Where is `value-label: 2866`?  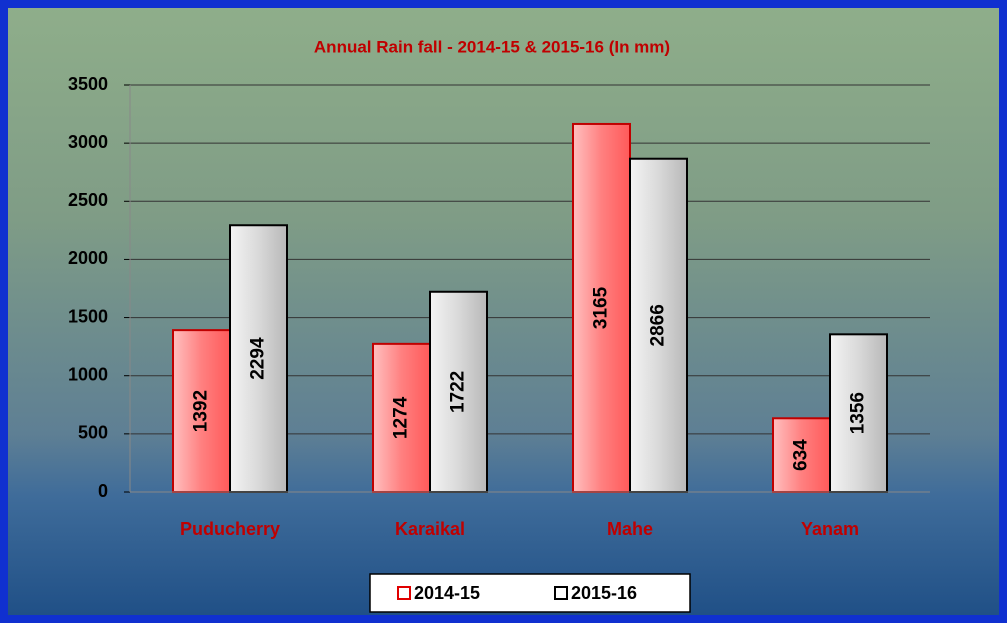 value-label: 2866 is located at coordinates (658, 325).